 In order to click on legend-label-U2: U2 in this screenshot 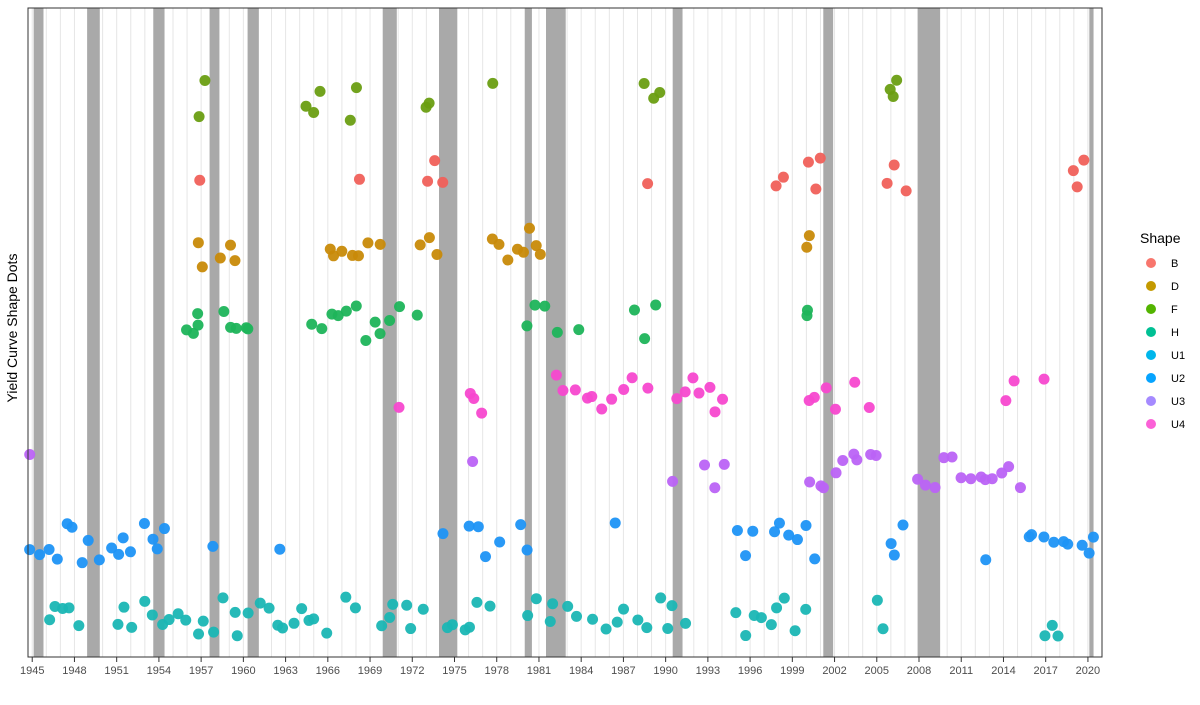, I will do `click(1178, 379)`.